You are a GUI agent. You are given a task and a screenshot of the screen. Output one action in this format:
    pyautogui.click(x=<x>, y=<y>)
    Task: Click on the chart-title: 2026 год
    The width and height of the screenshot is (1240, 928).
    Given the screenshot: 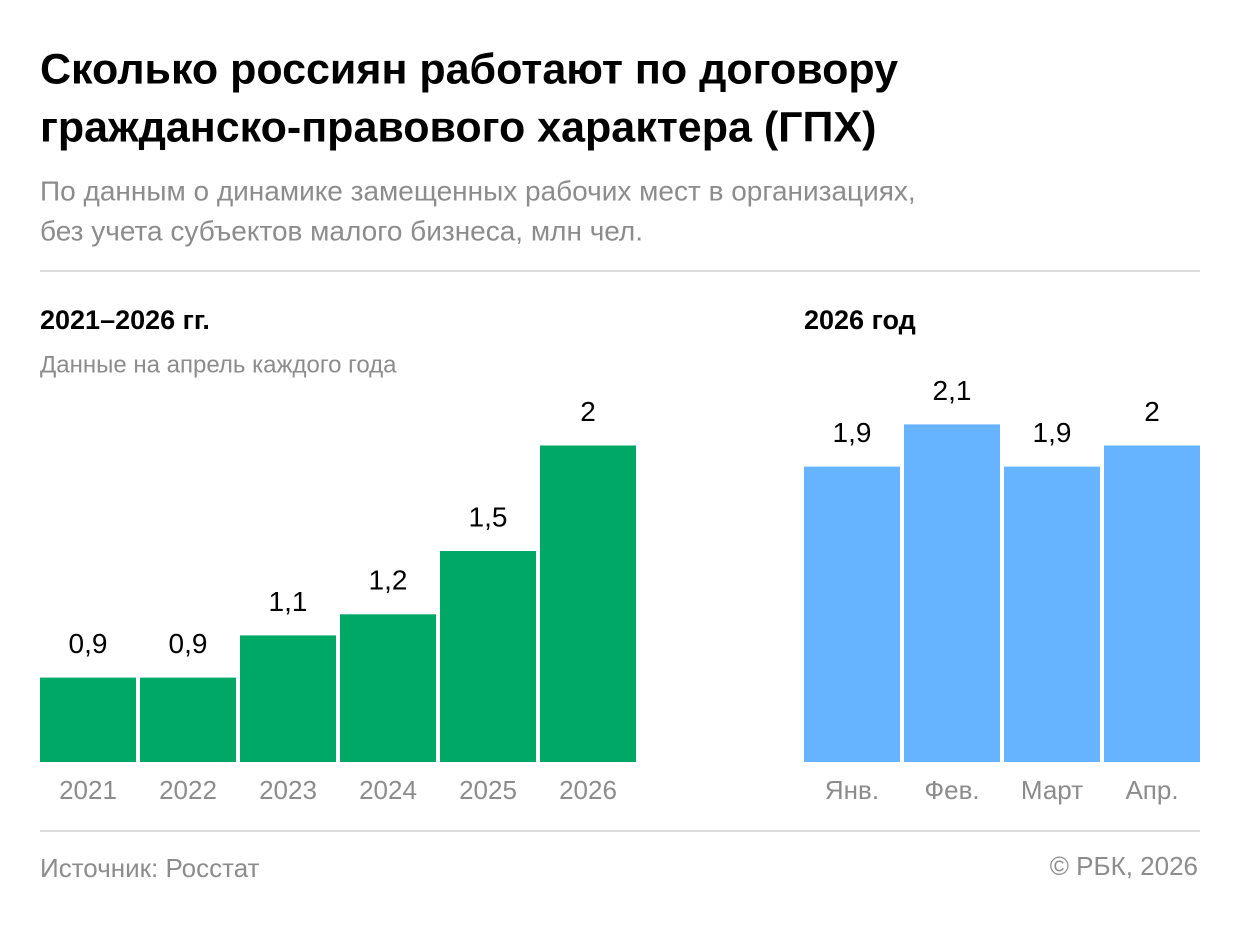 What is the action you would take?
    pyautogui.click(x=860, y=320)
    